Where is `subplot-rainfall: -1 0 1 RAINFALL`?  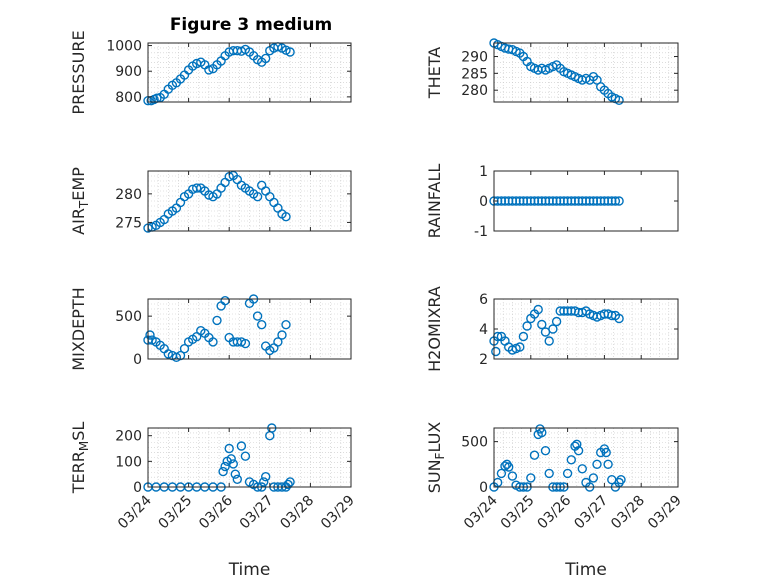 subplot-rainfall: -1 0 1 RAINFALL is located at coordinates (552, 202).